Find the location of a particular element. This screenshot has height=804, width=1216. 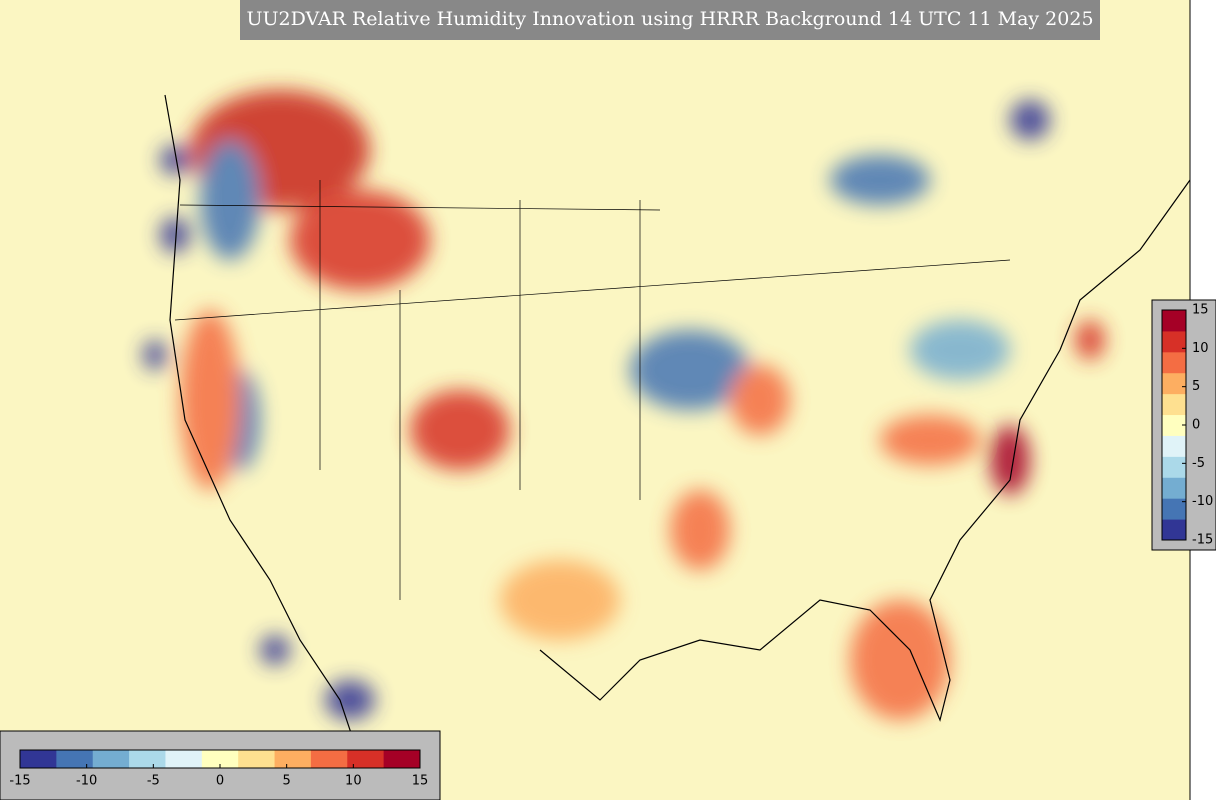

title-box is located at coordinates (670, 20).